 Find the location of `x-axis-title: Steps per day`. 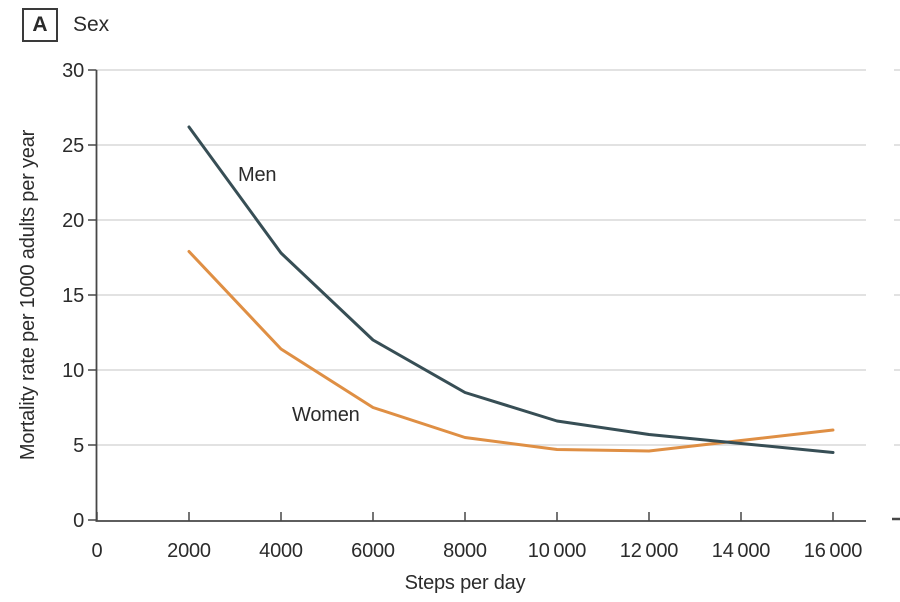

x-axis-title: Steps per day is located at coordinates (465, 583).